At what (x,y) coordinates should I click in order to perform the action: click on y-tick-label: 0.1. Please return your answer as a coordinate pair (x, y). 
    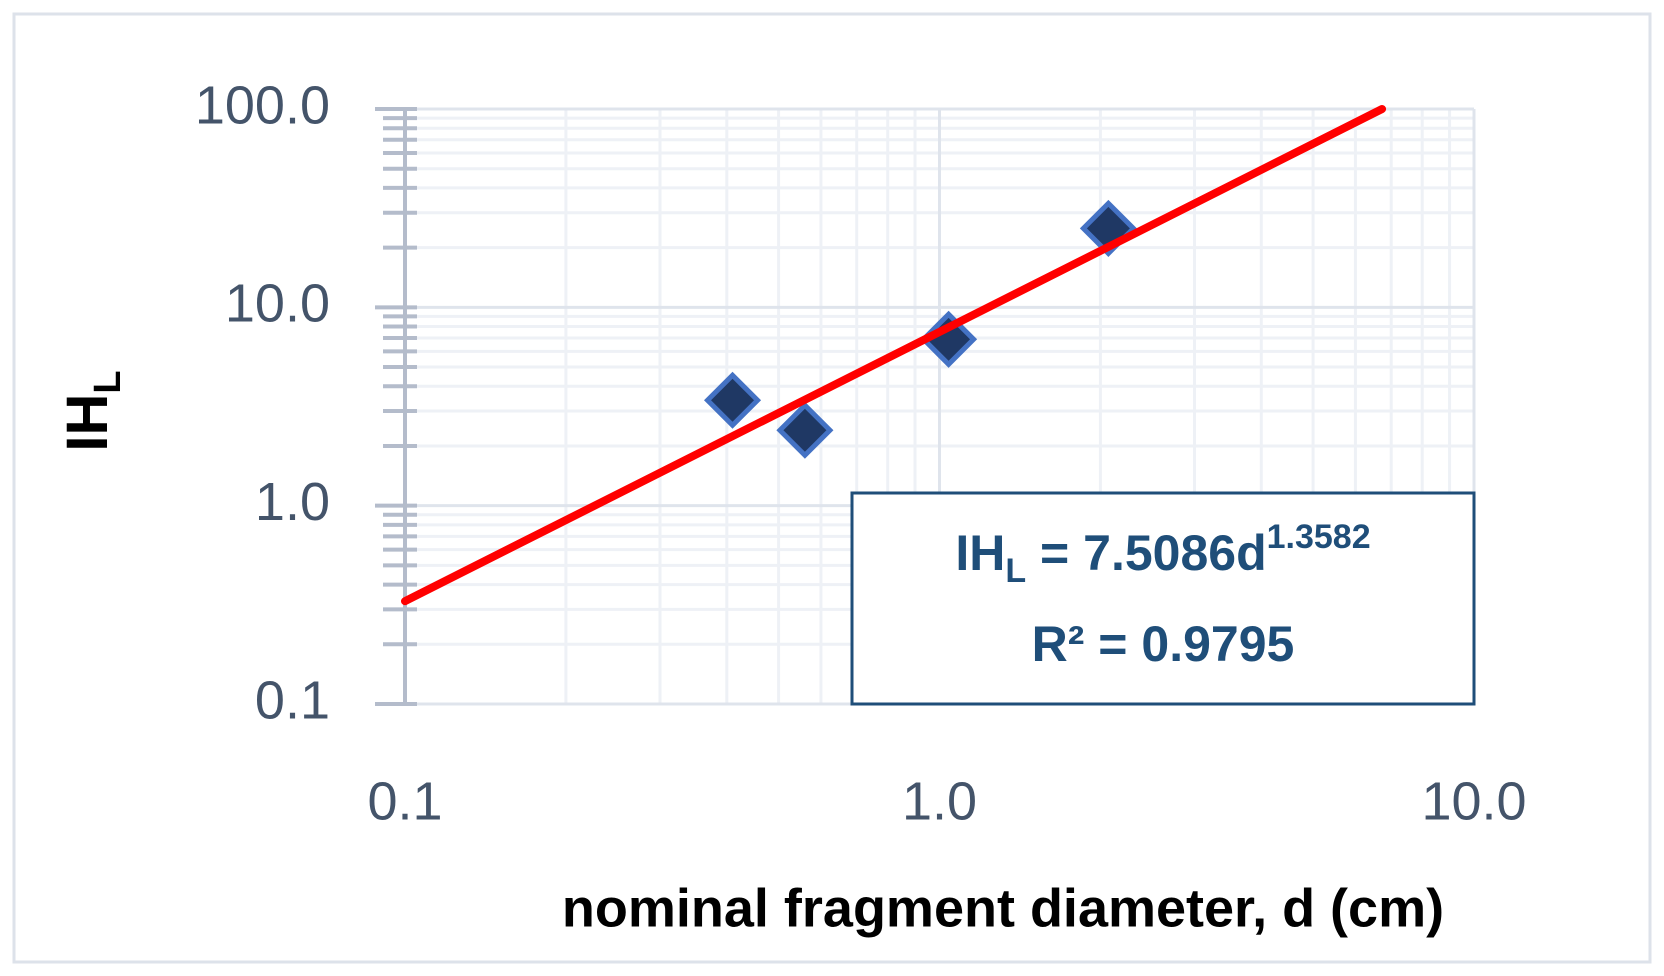
    Looking at the image, I should click on (292, 700).